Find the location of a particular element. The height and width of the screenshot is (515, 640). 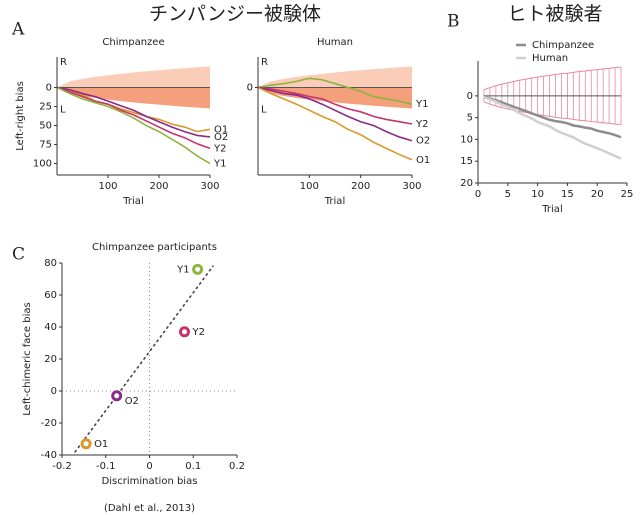

panel-header: チンパンジー被験体 is located at coordinates (235, 14).